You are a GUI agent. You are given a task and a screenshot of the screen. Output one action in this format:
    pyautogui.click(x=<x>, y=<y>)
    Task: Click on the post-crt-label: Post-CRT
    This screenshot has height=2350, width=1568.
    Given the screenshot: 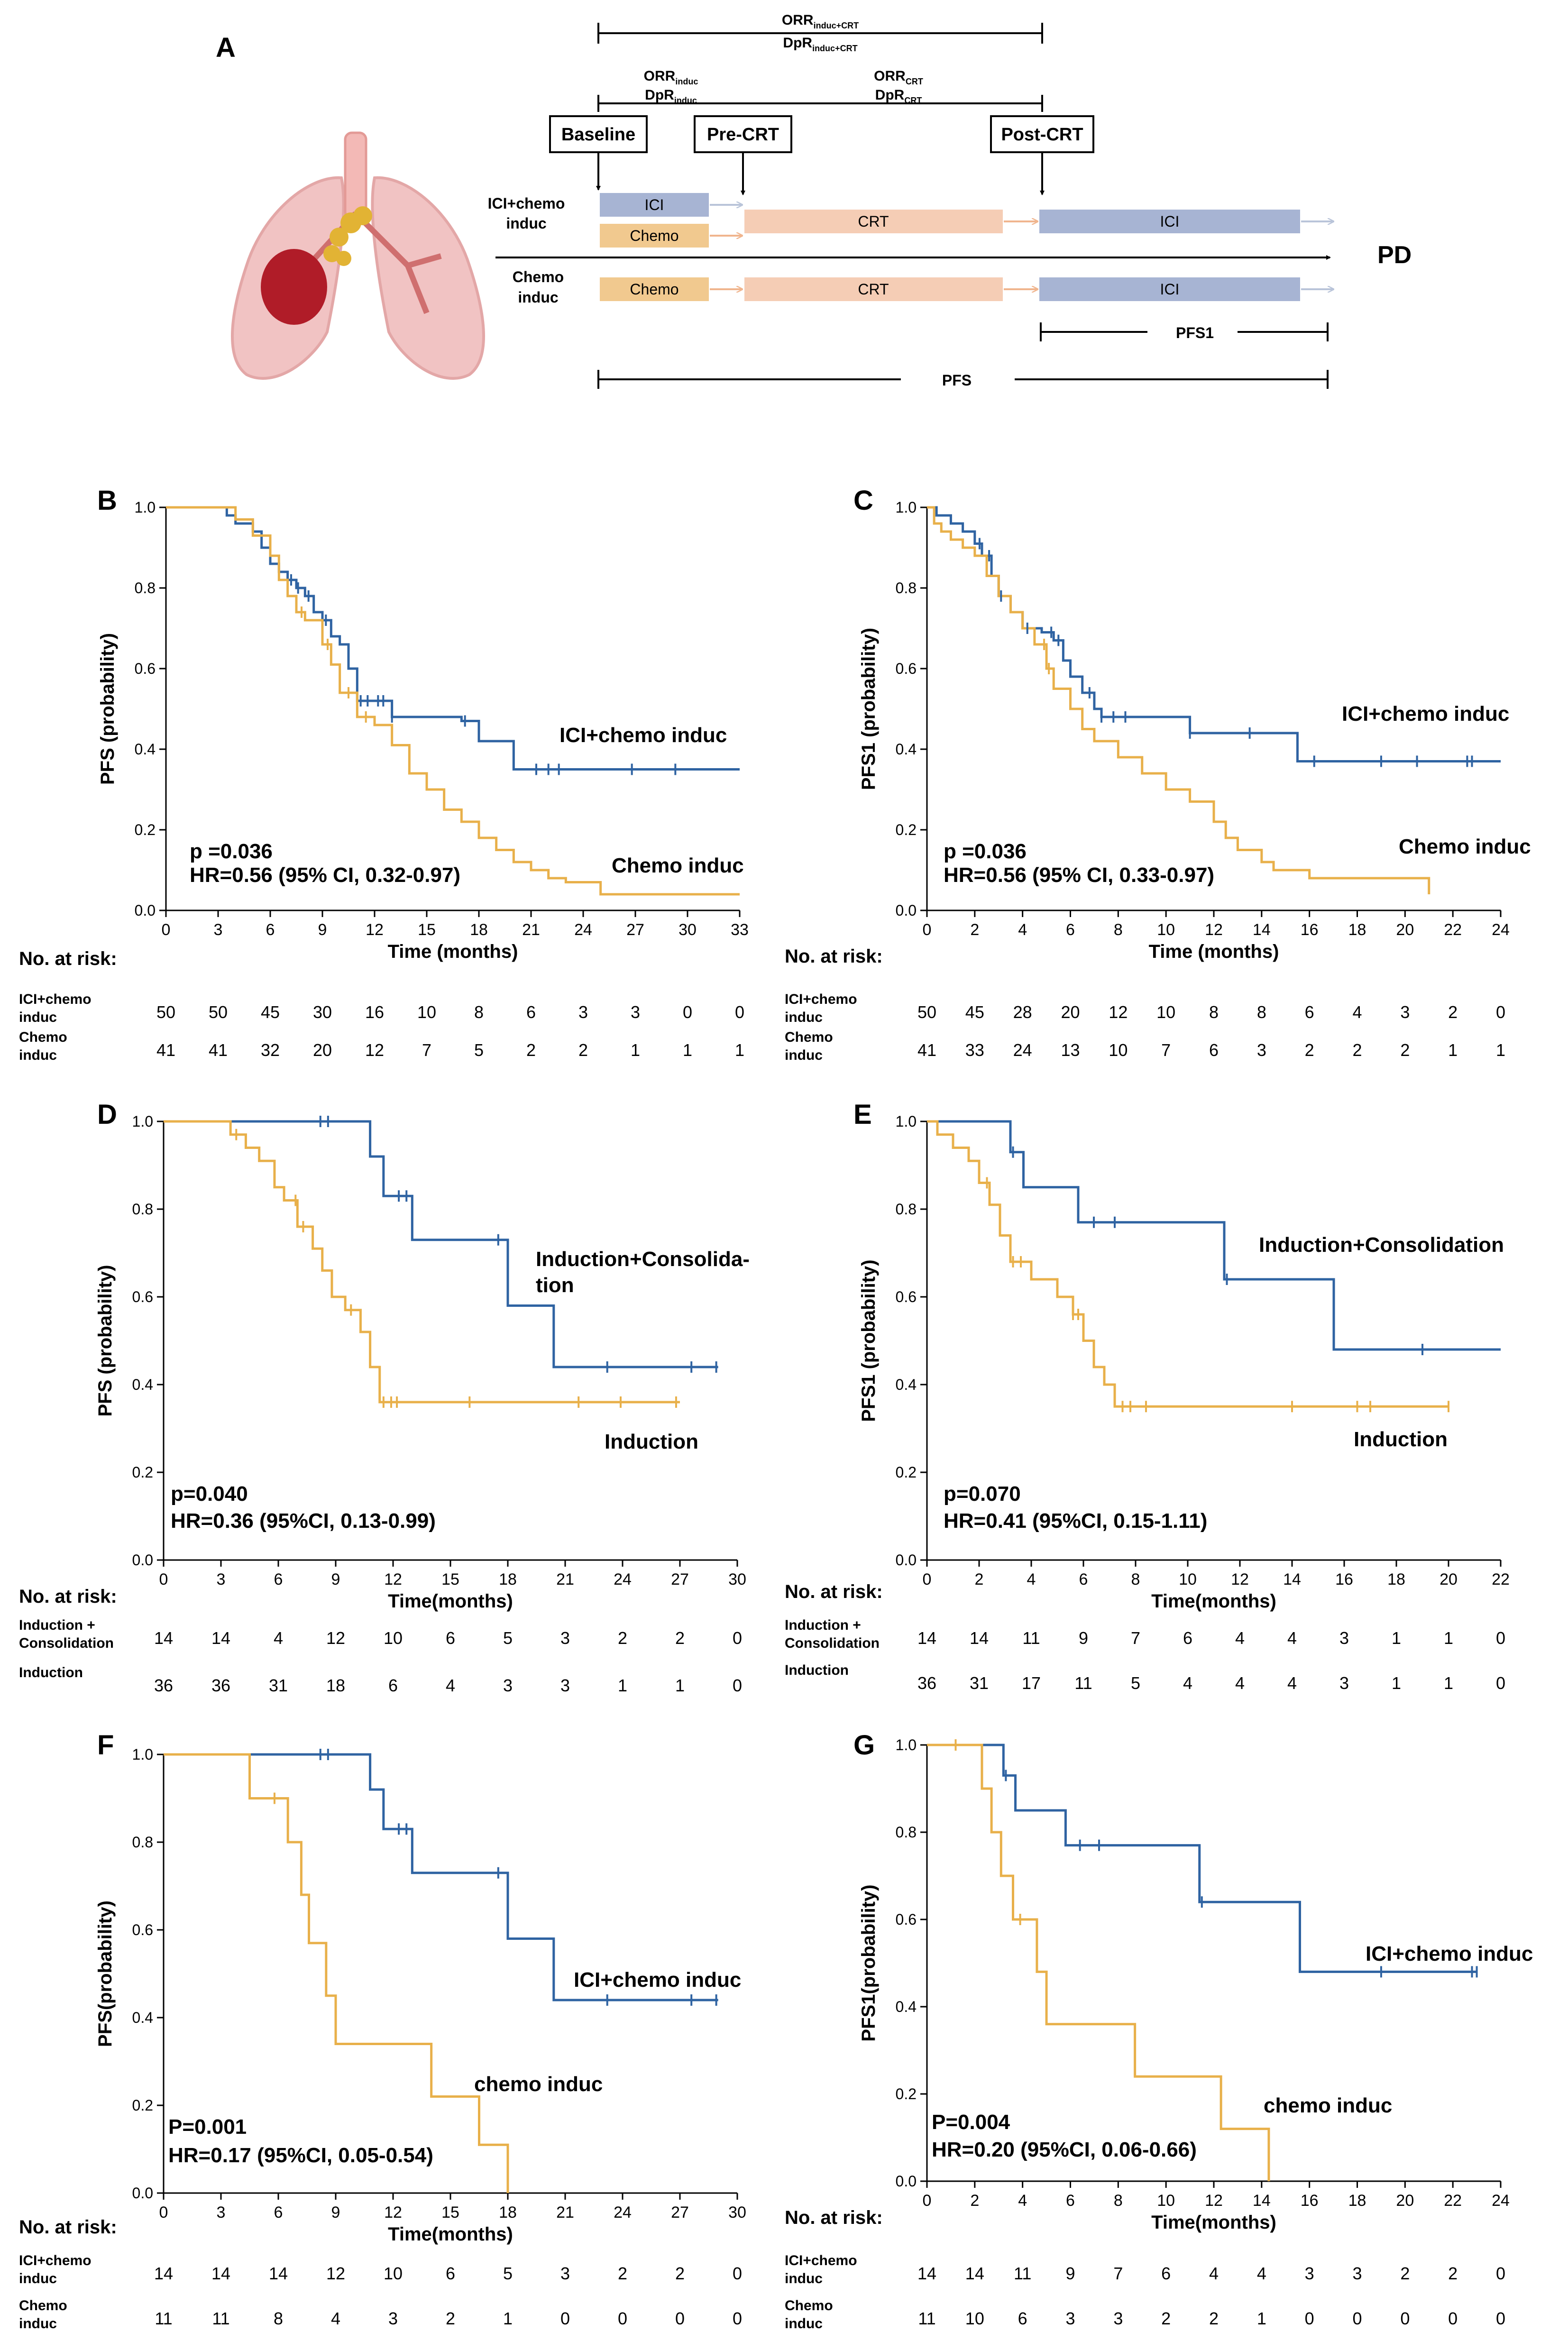 What is the action you would take?
    pyautogui.click(x=1042, y=135)
    